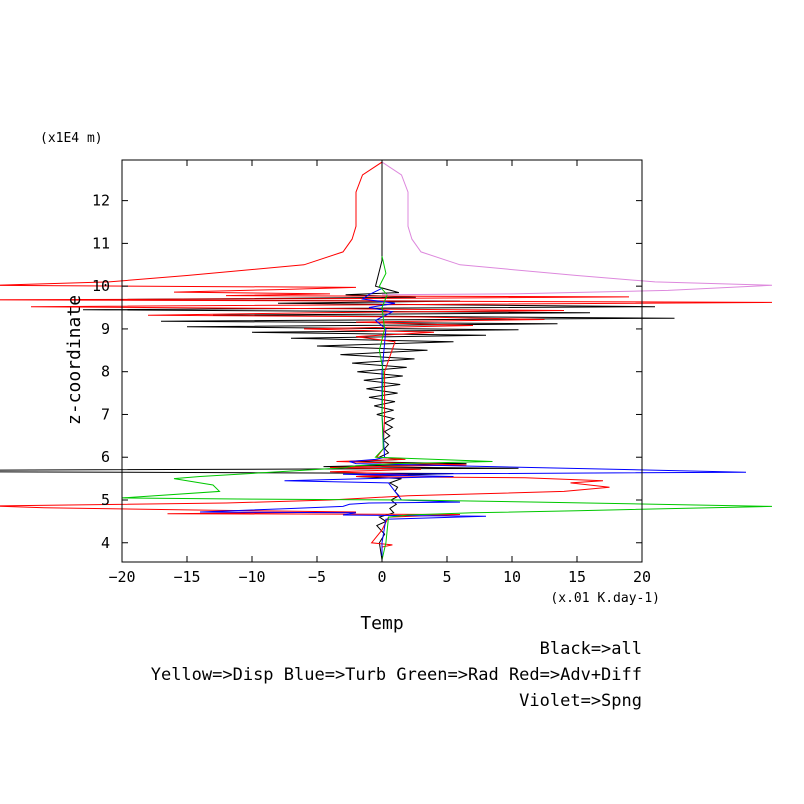  What do you see at coordinates (101, 201) in the screenshot?
I see `y-tick-label: 12` at bounding box center [101, 201].